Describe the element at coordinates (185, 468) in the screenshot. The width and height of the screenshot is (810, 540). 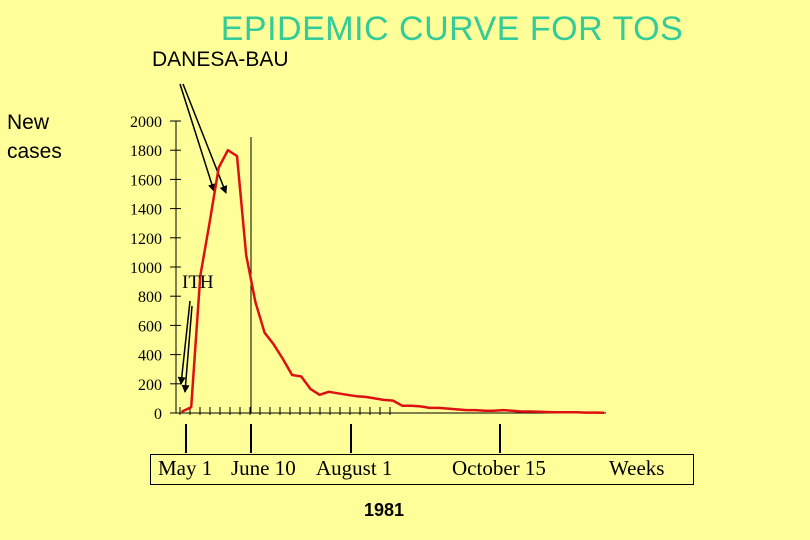
I see `timeline-label-may: May 1` at that location.